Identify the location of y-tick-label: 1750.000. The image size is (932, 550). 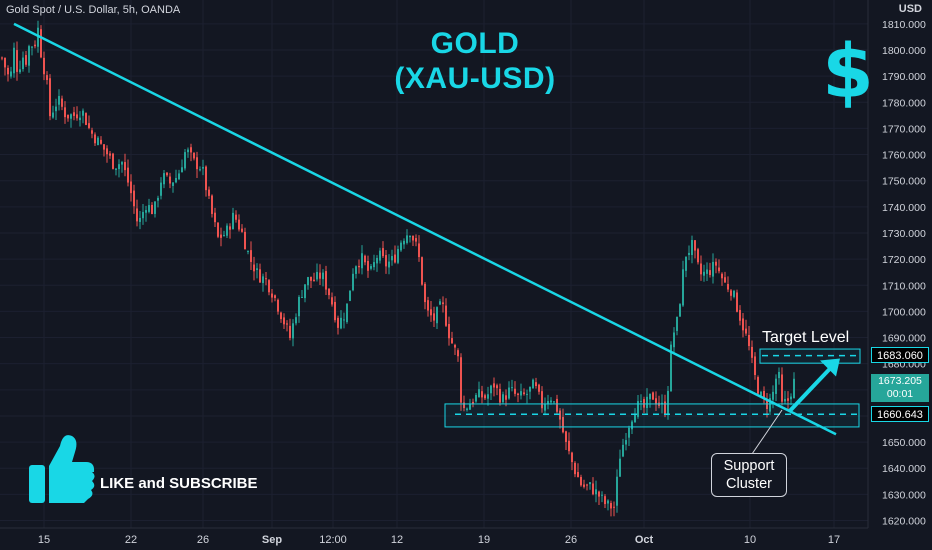
(904, 182).